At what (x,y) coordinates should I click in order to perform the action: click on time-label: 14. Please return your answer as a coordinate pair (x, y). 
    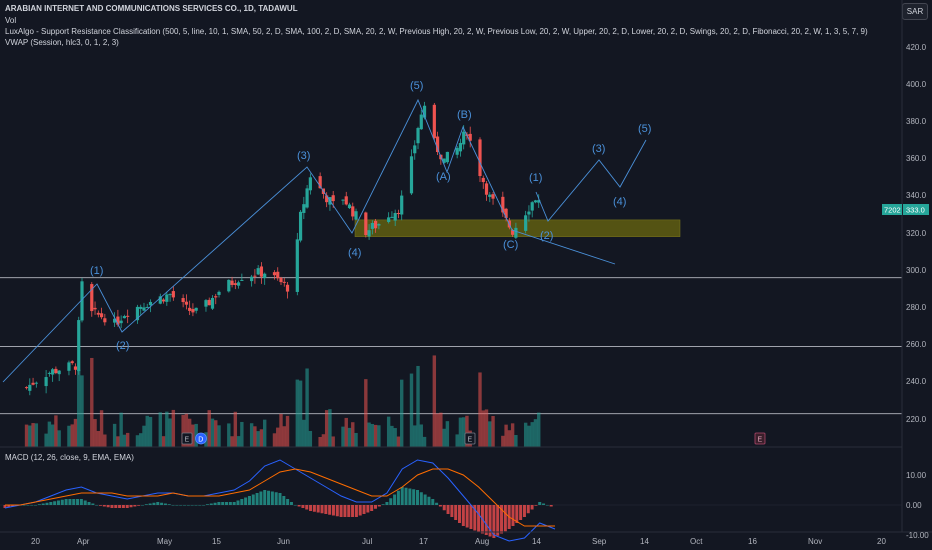
    Looking at the image, I should click on (644, 541).